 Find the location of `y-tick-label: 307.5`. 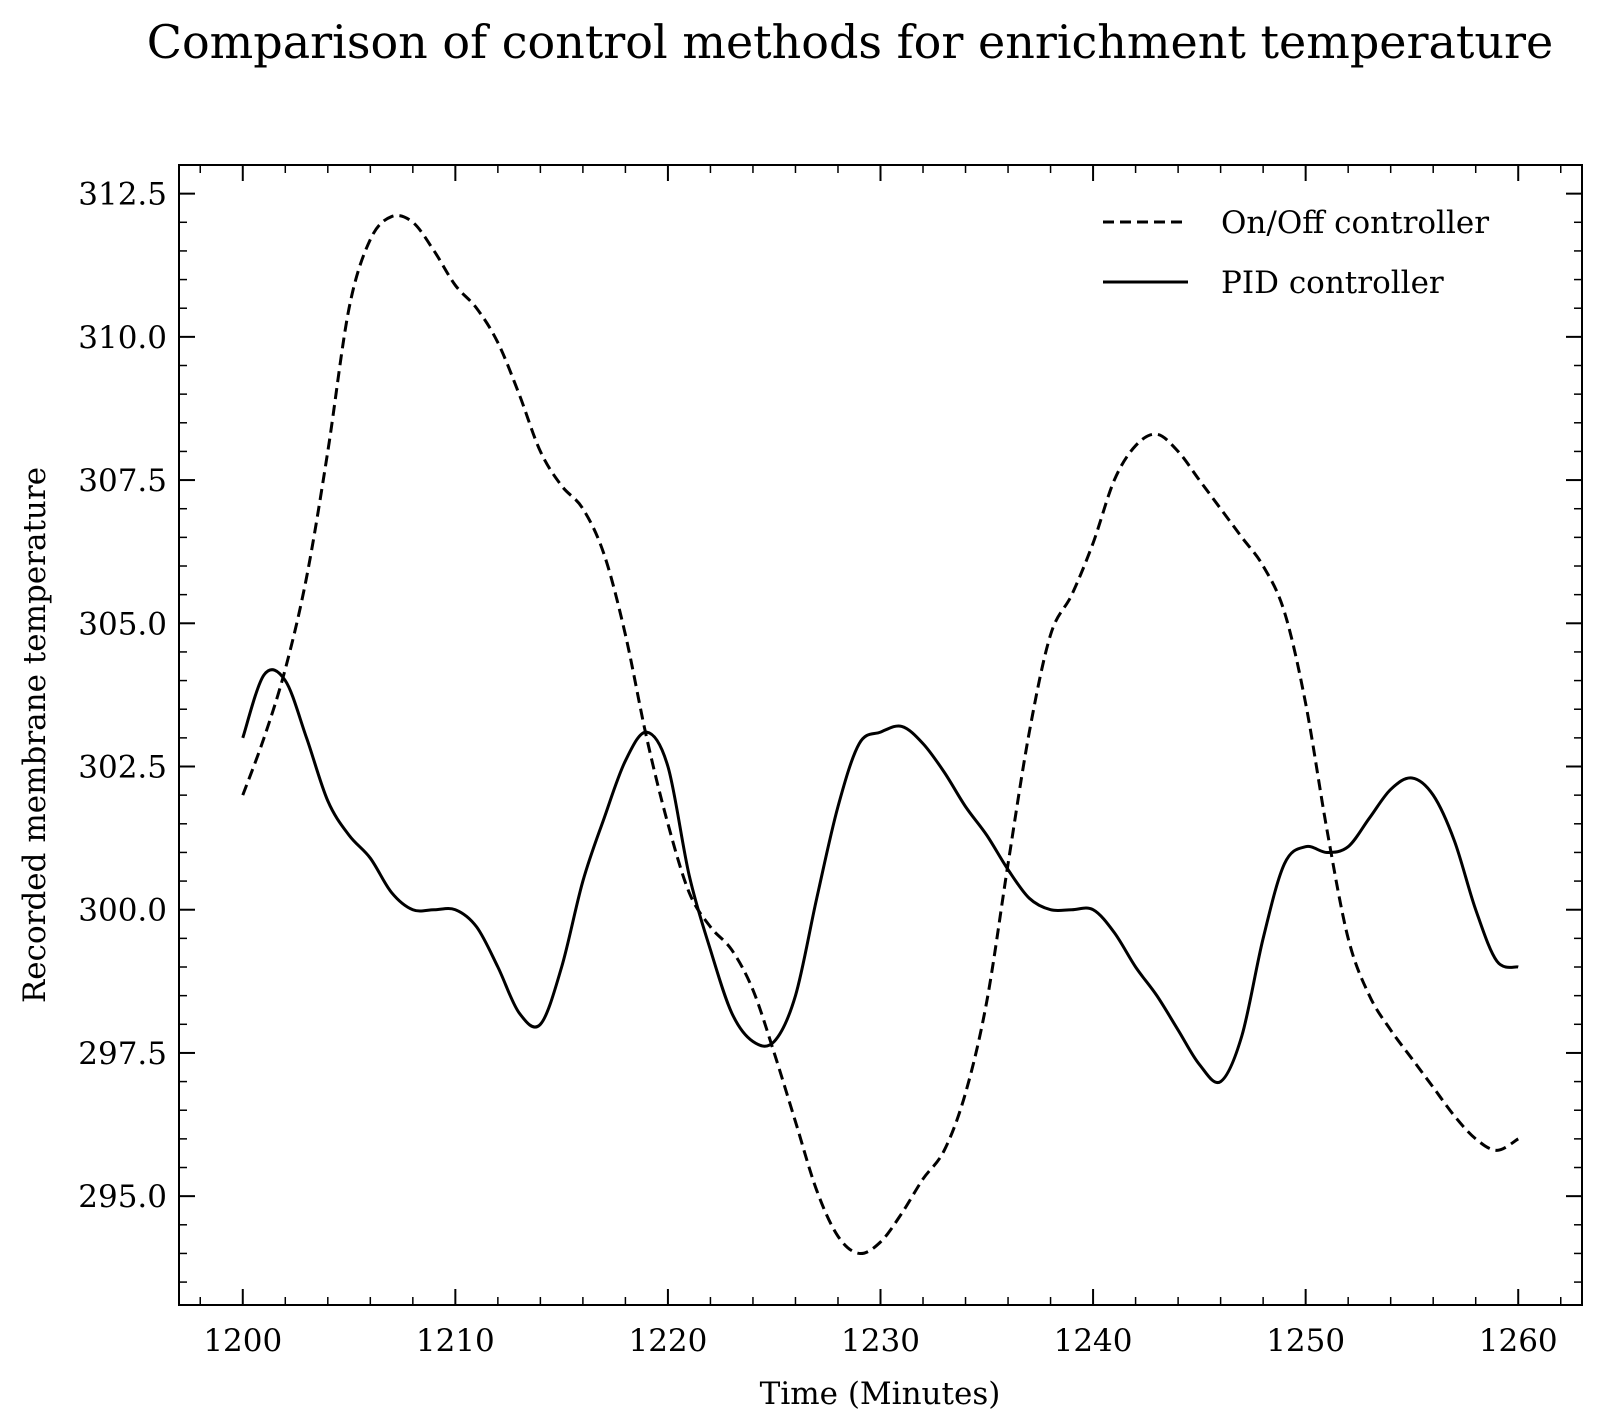

y-tick-label: 307.5 is located at coordinates (122, 481).